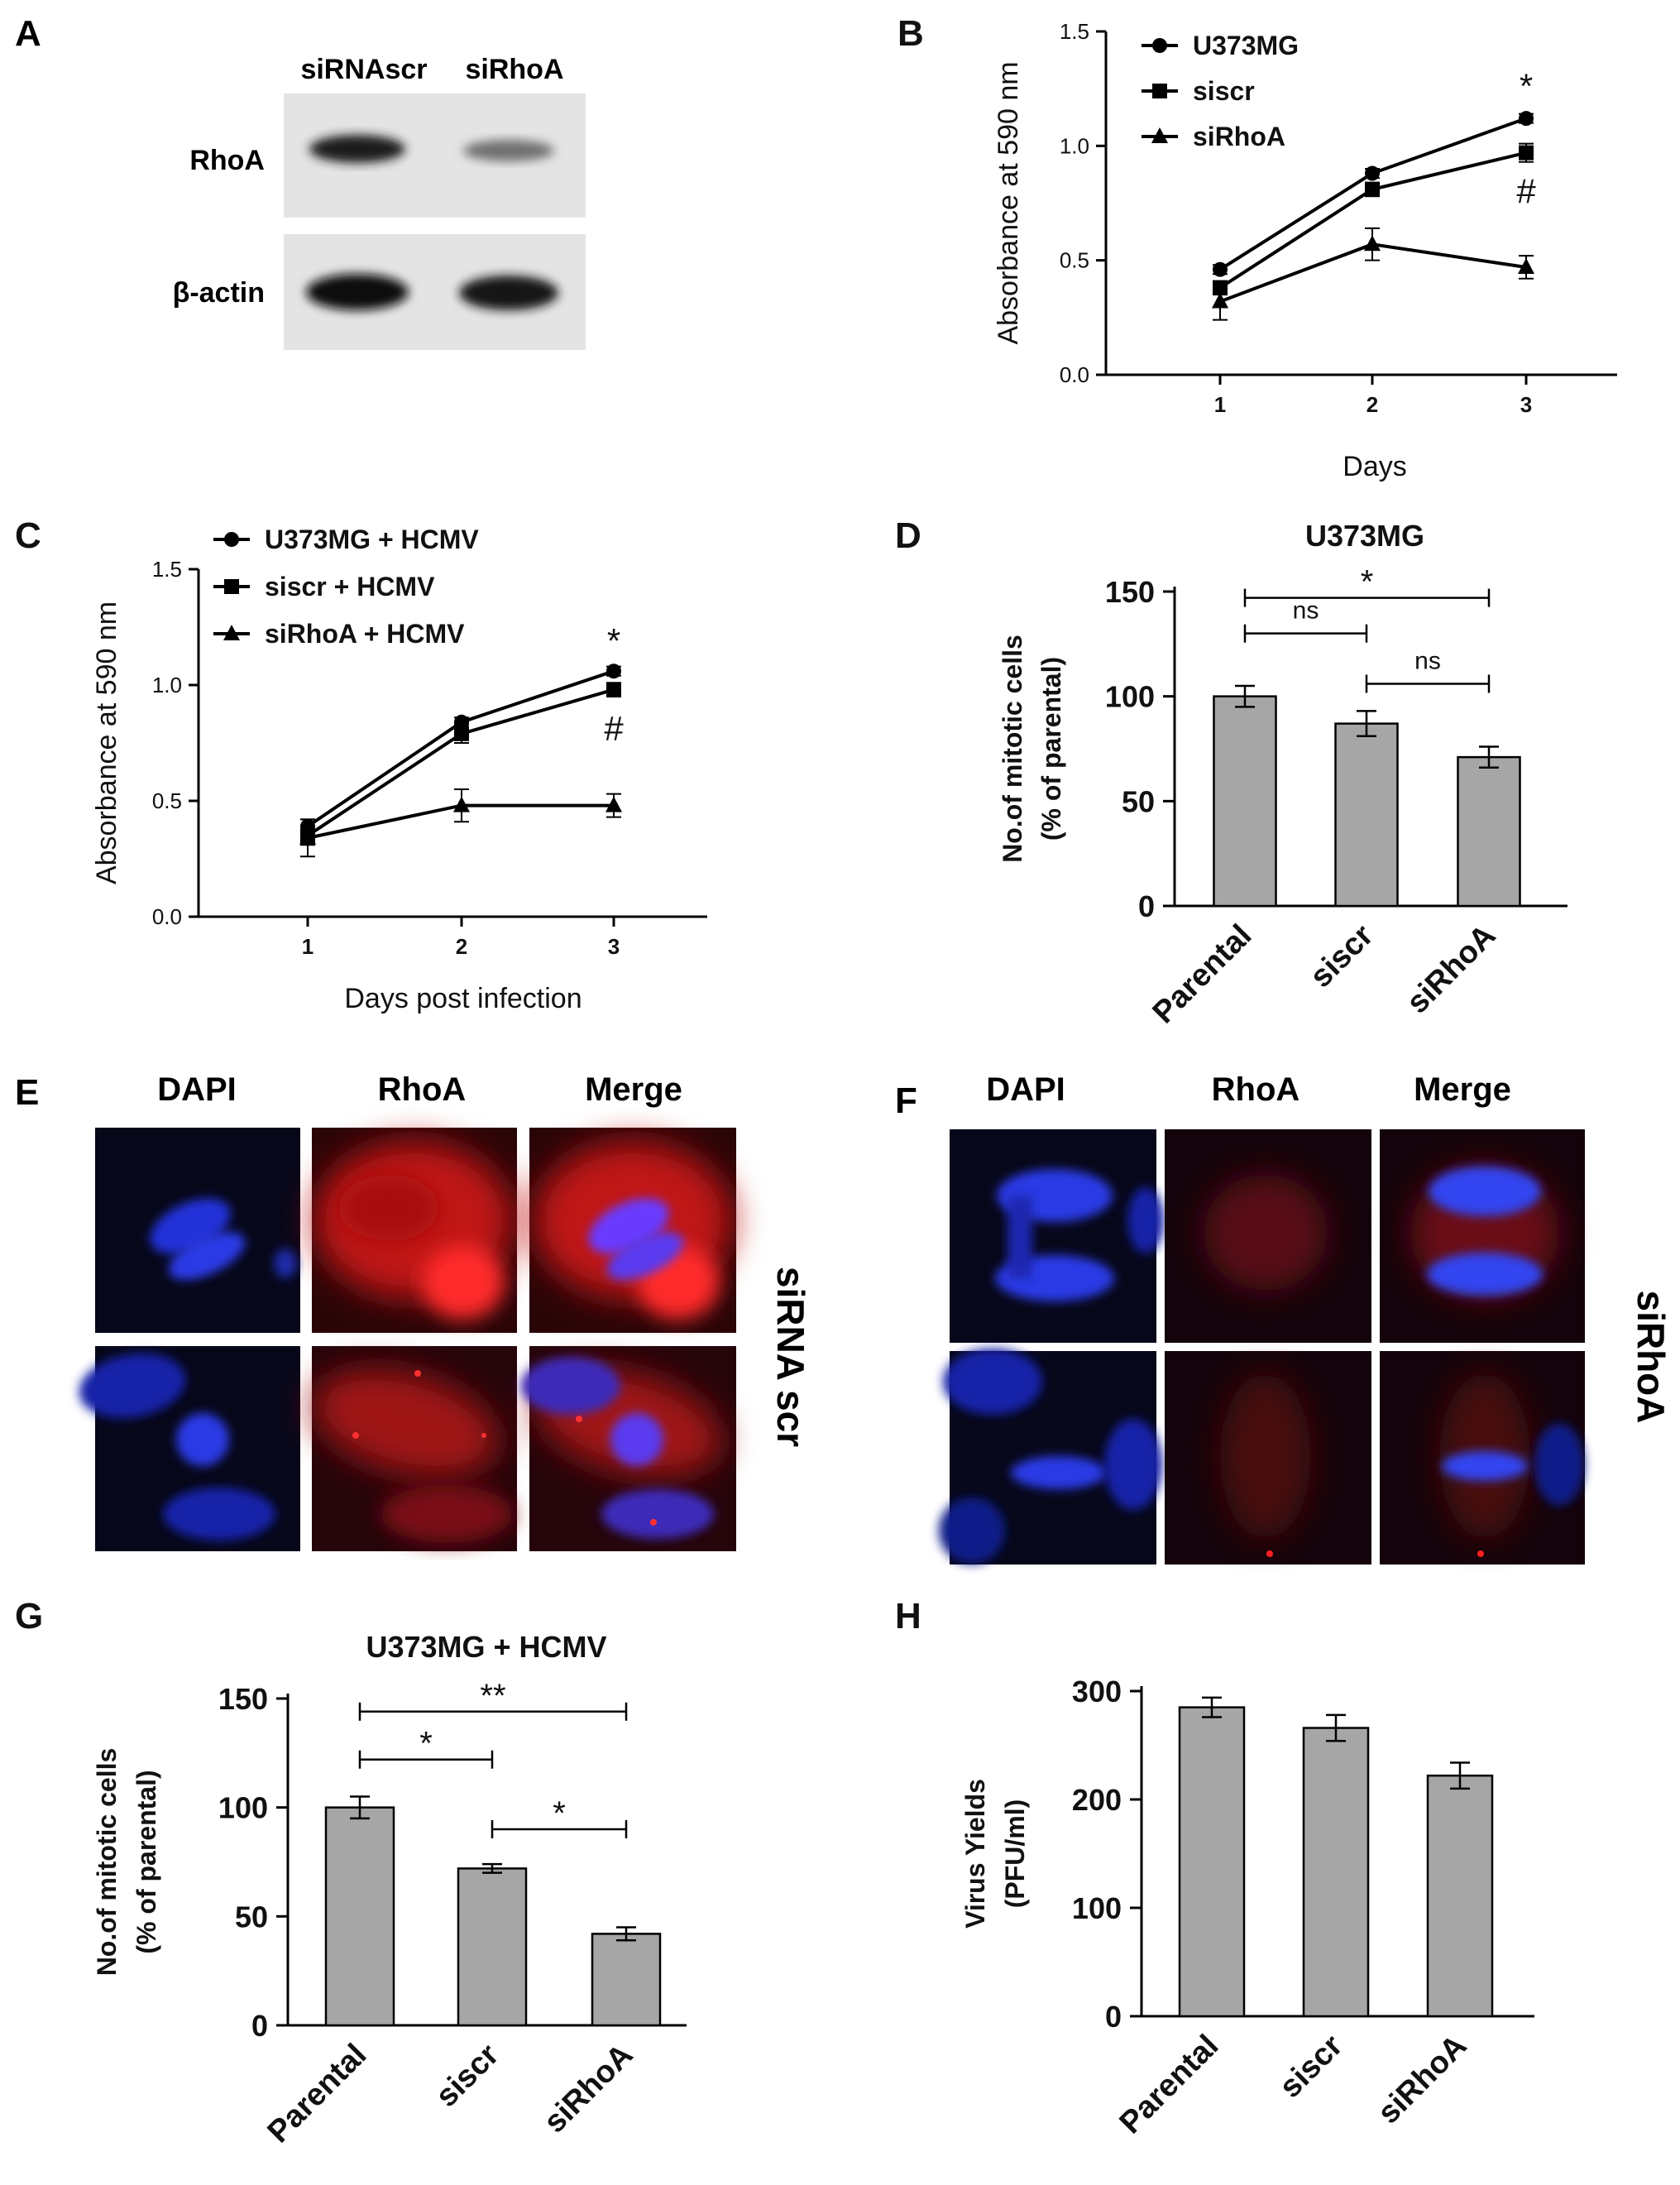 This screenshot has width=1680, height=2185. What do you see at coordinates (27, 1092) in the screenshot?
I see `panel-letter-e: E` at bounding box center [27, 1092].